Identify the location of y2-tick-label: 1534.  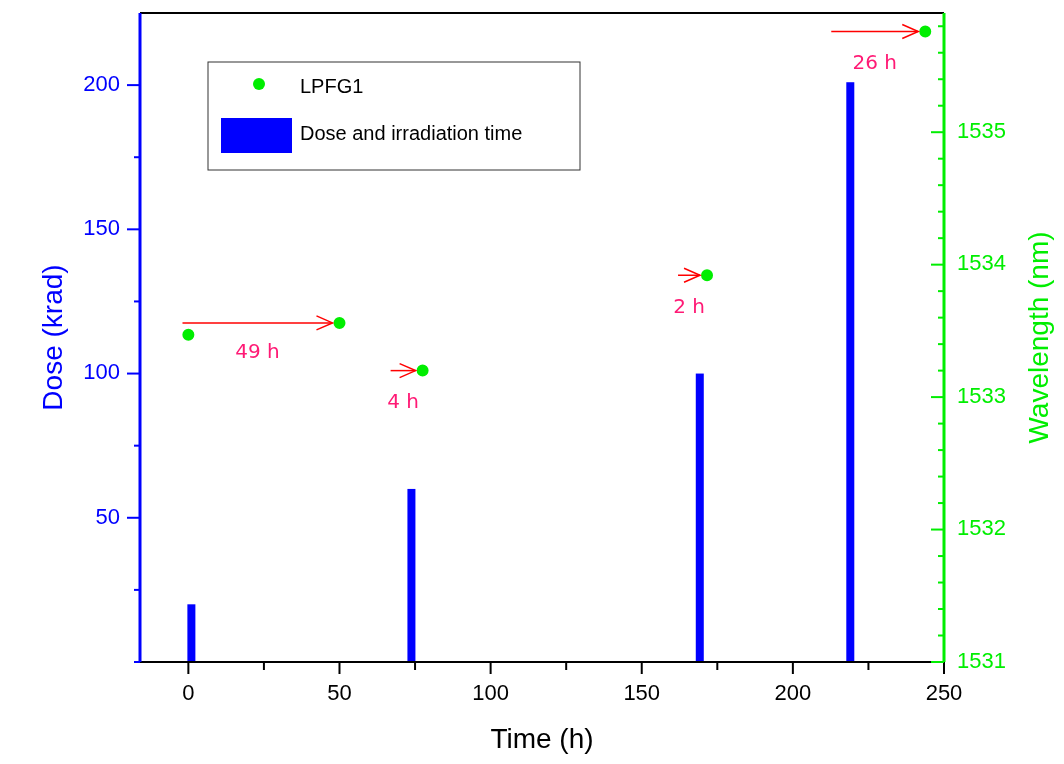
(981, 263).